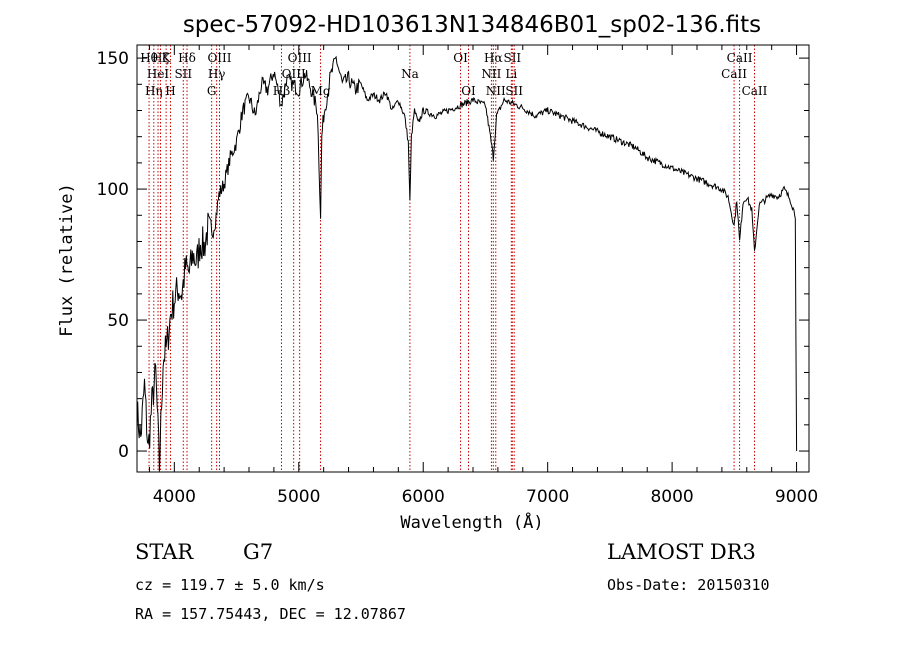 This screenshot has height=649, width=900. I want to click on line-marker-label-4: K, so click(167, 58).